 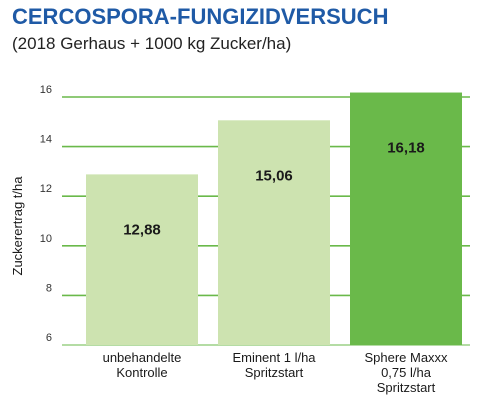 I want to click on x-tick-label: Kontrolle, so click(x=141, y=372).